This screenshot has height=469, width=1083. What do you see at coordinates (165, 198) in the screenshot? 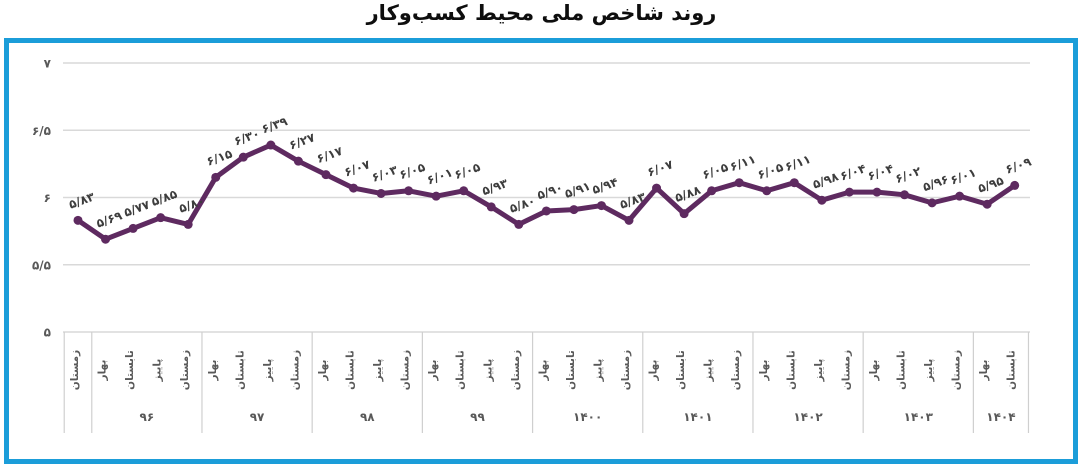
I see `data-point-label: ۵/۸۵` at bounding box center [165, 198].